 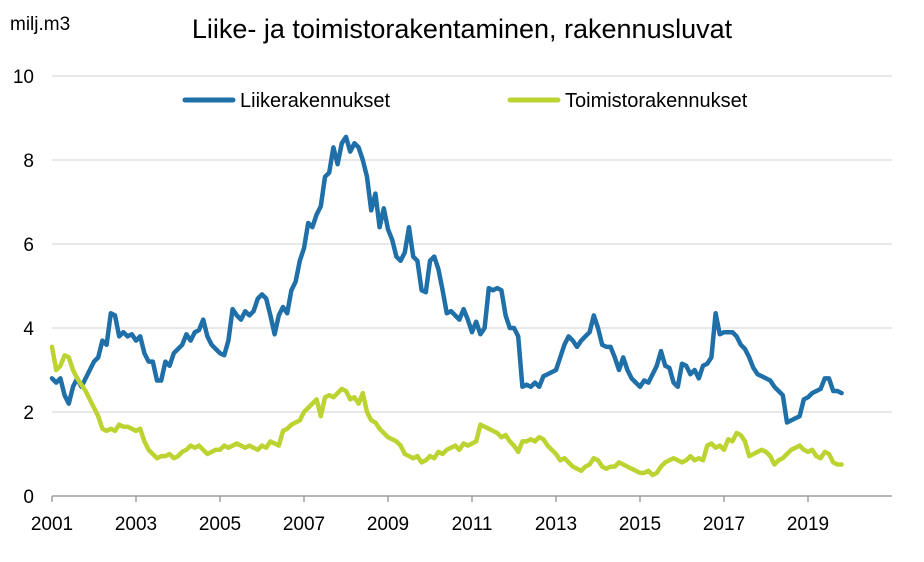 I want to click on x-tick-label: 2011, so click(x=472, y=524).